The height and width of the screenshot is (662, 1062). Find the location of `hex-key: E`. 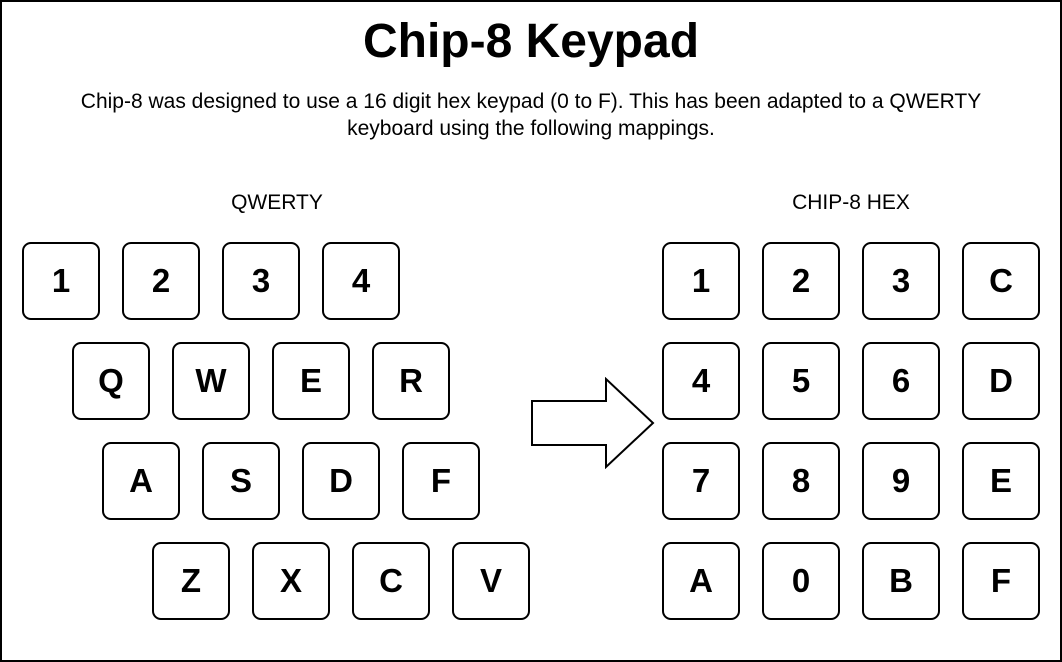

hex-key: E is located at coordinates (1001, 481).